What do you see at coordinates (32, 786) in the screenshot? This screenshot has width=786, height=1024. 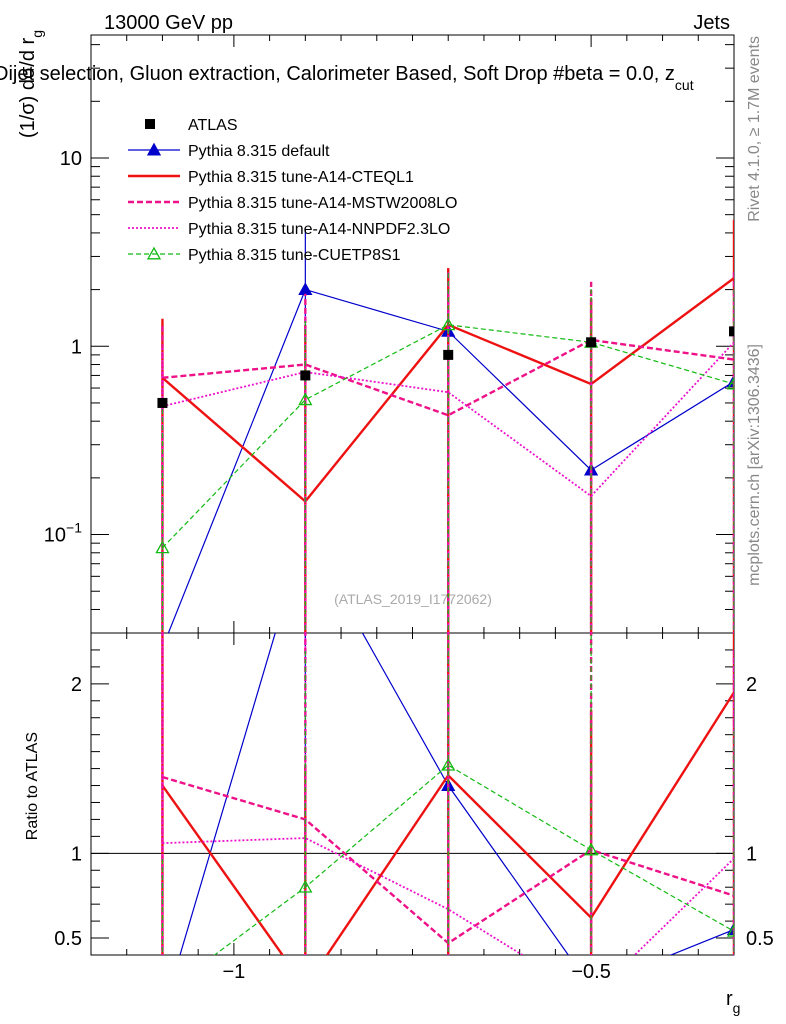 I see `ratio-axis-title: Ratio to ATLAS` at bounding box center [32, 786].